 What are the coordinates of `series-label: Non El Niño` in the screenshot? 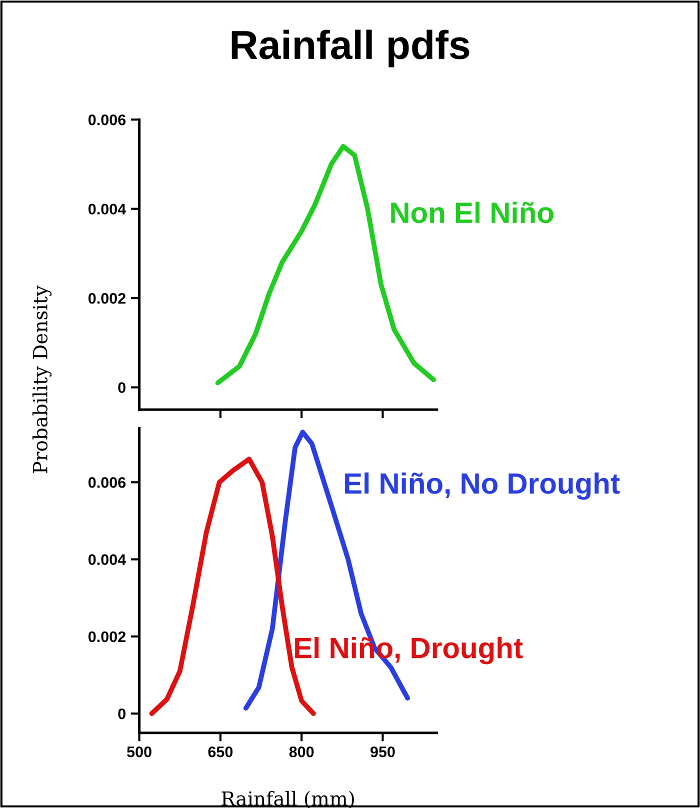 It's located at (472, 213).